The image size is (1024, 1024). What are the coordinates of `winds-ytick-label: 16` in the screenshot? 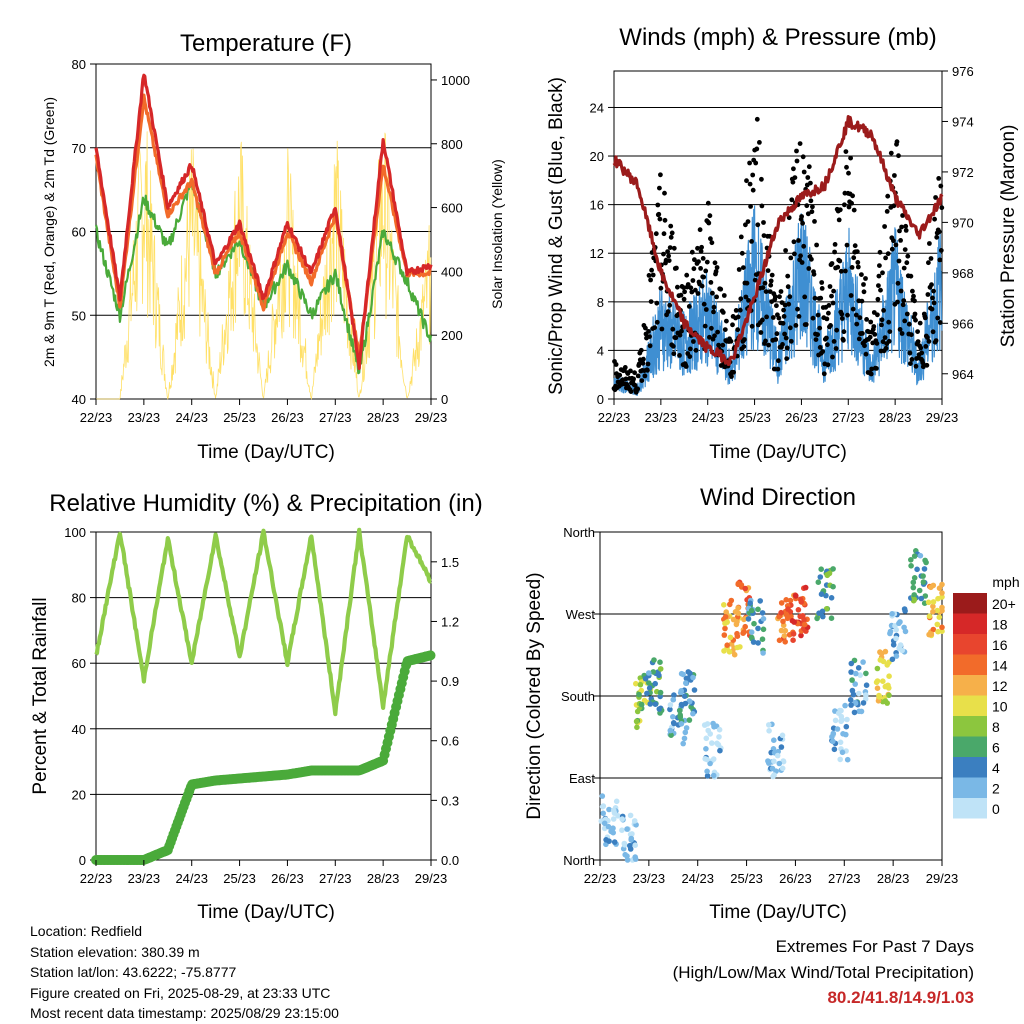 It's located at (597, 205).